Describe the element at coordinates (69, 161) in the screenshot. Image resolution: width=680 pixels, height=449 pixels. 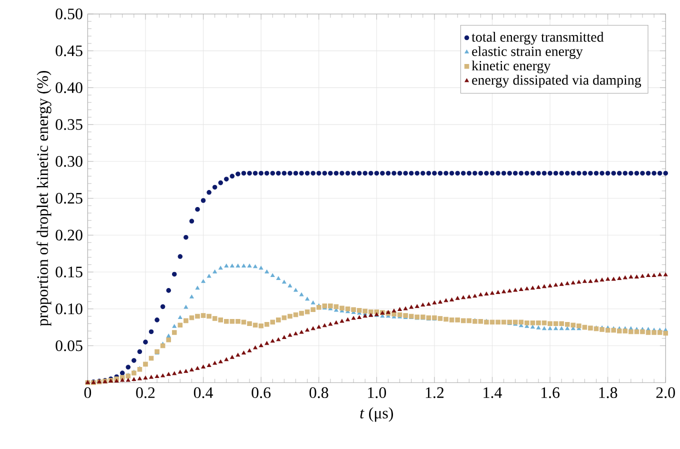
I see `y-tick-label: 0.30` at that location.